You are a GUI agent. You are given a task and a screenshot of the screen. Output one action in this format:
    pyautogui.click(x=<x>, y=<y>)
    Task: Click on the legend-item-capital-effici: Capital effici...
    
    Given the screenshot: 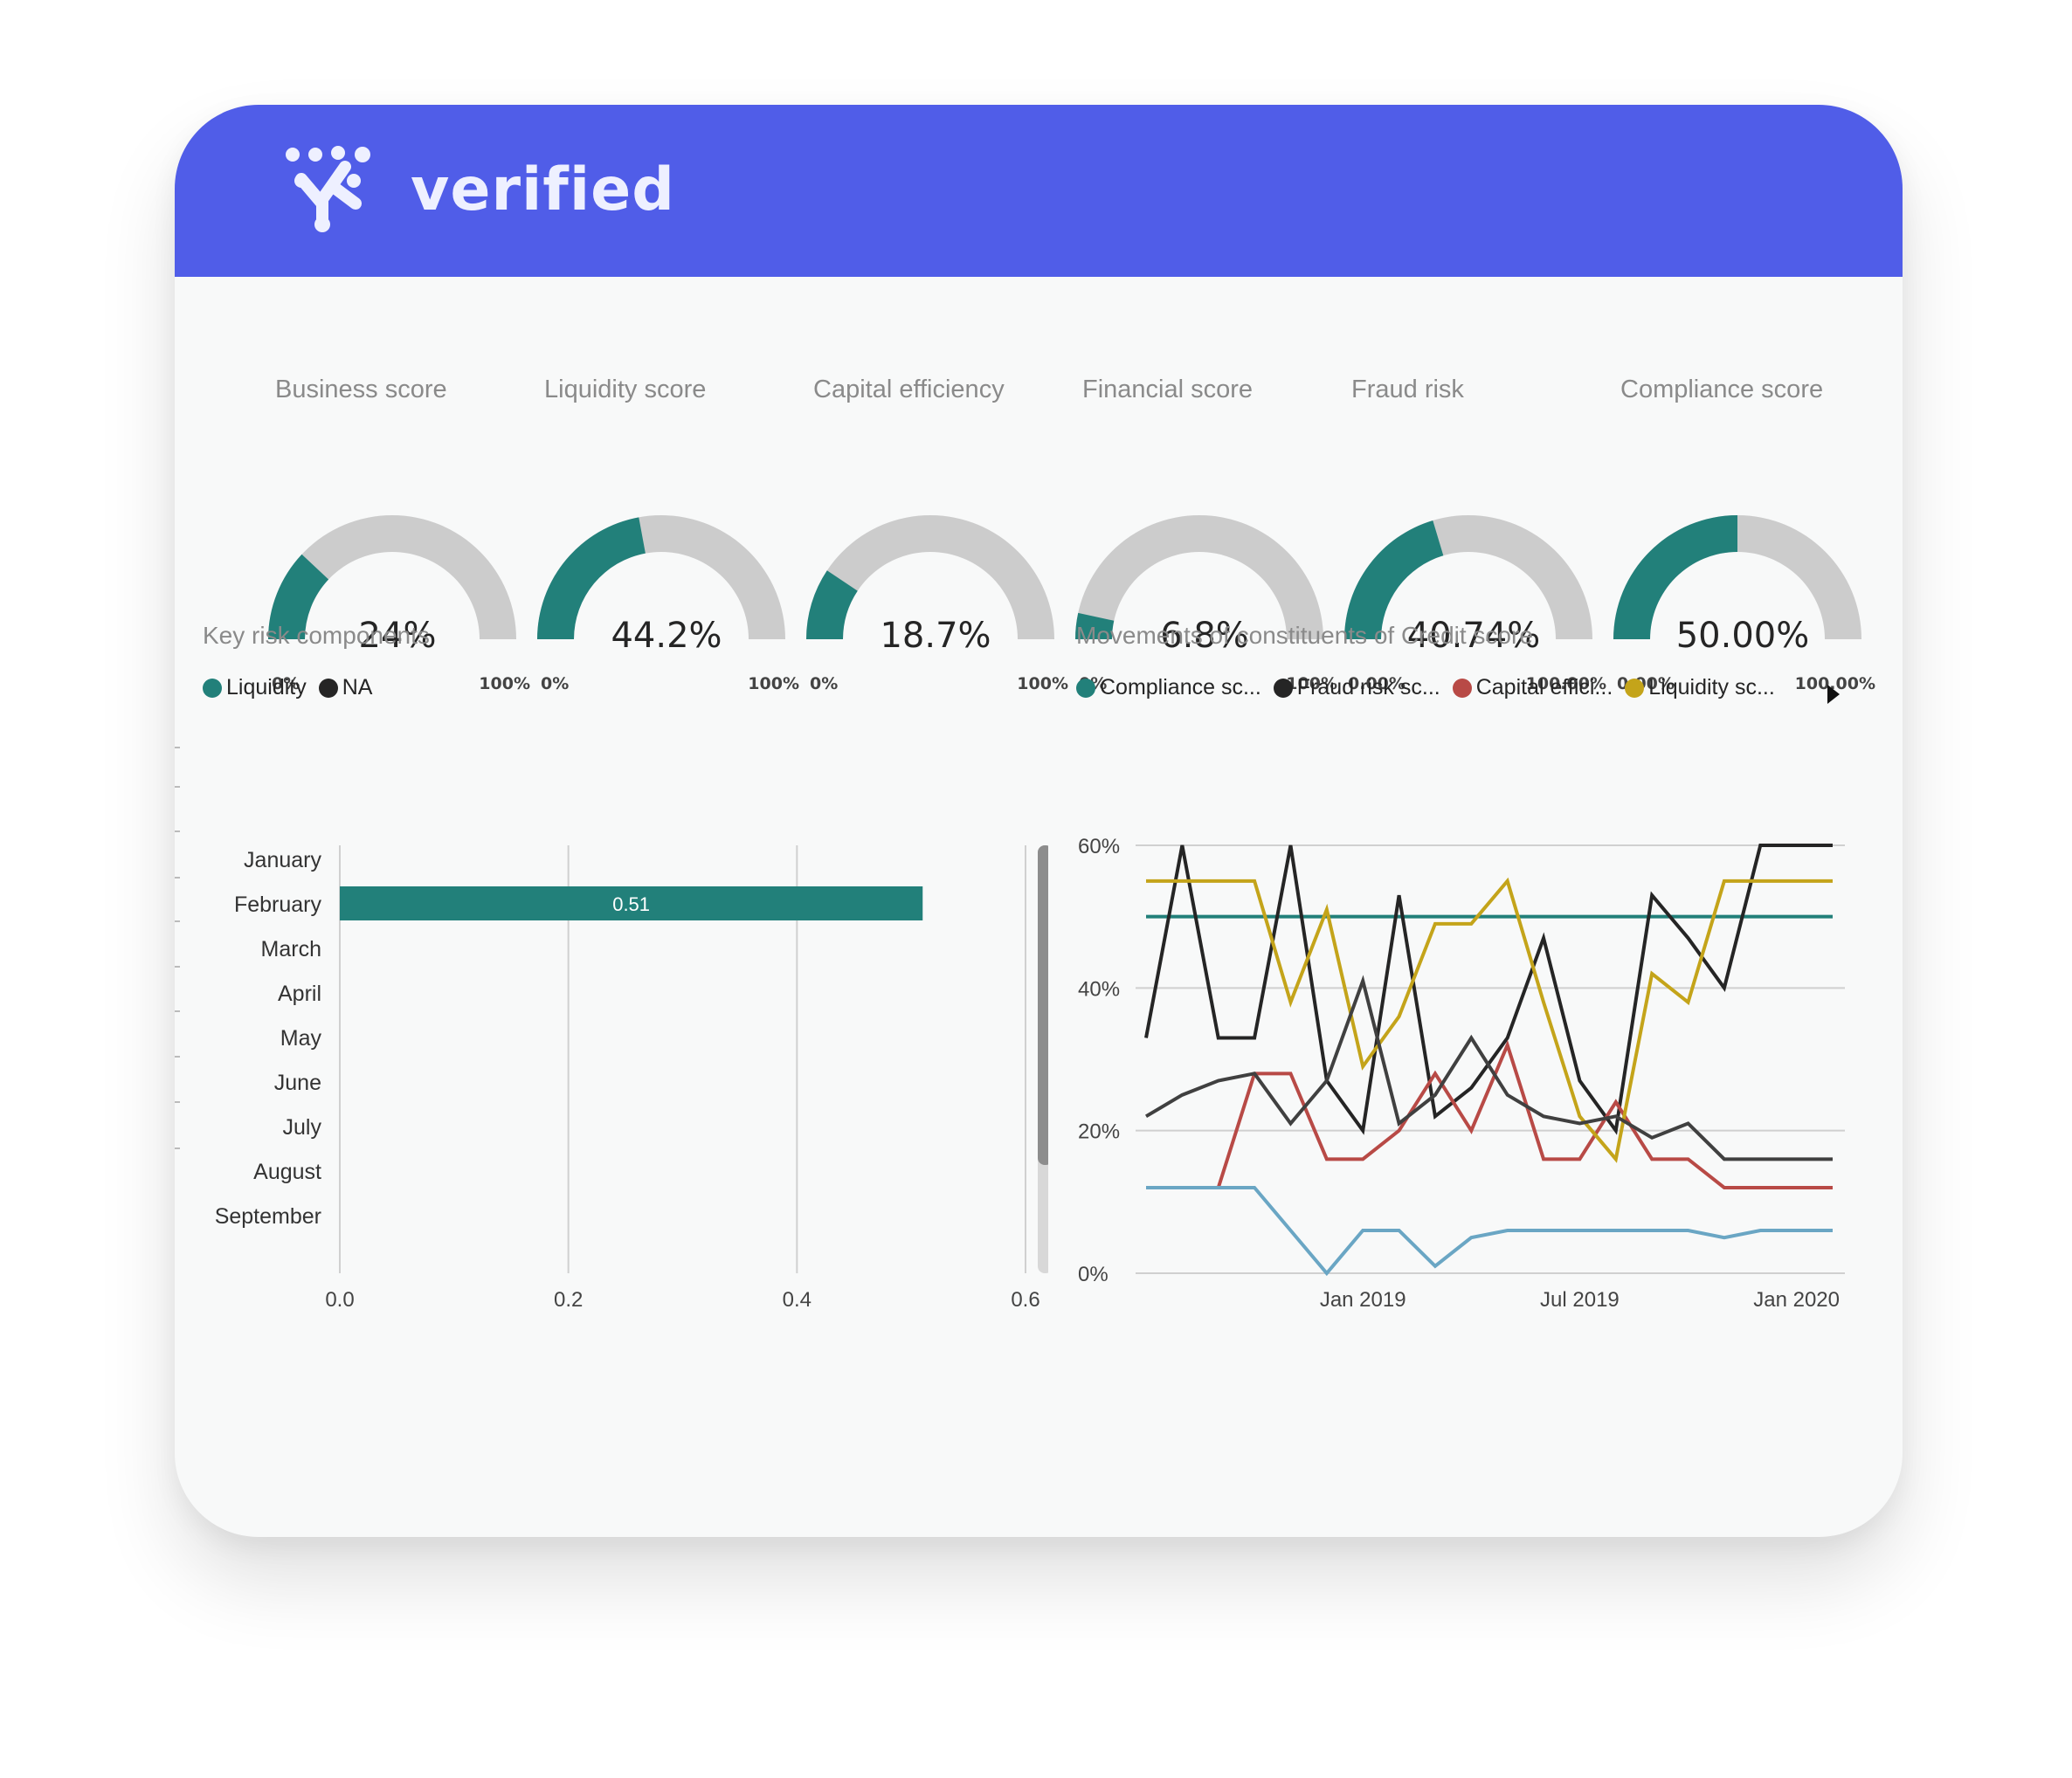 What is the action you would take?
    pyautogui.click(x=1532, y=687)
    